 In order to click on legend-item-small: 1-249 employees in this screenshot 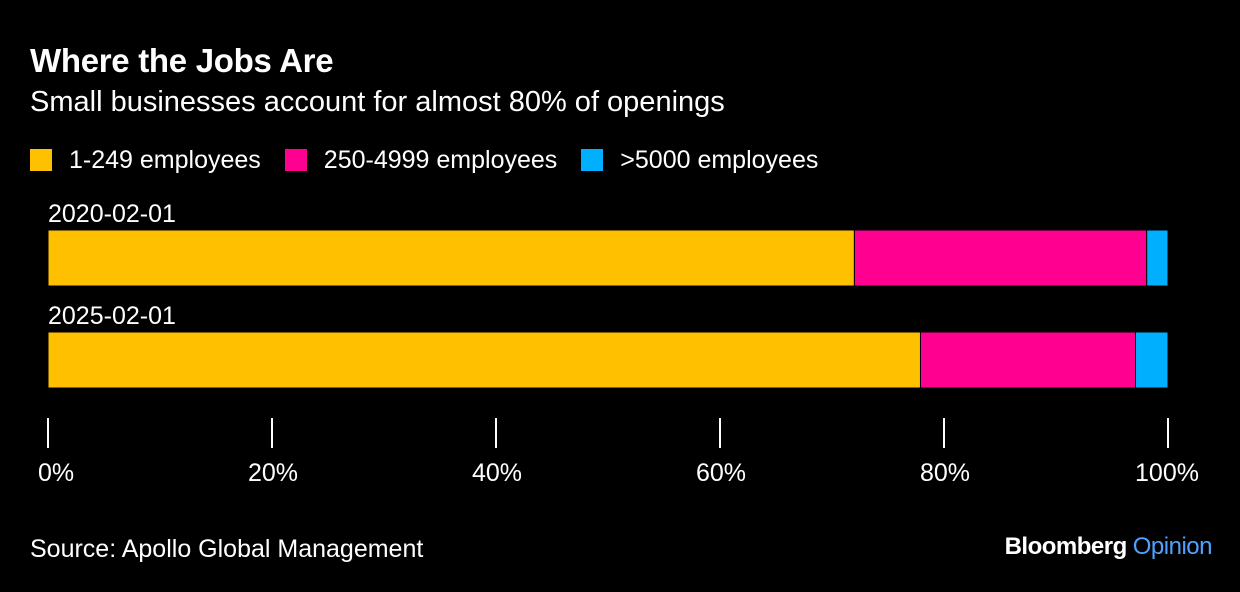, I will do `click(145, 160)`.